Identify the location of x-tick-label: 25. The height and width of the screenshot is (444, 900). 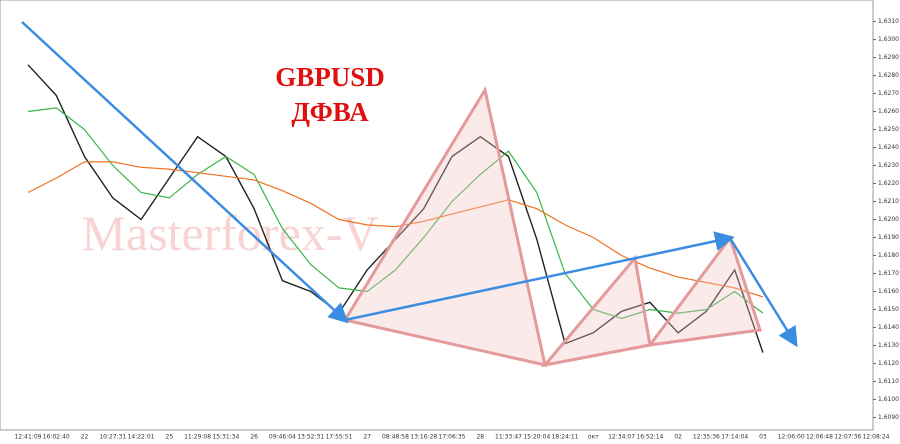
(170, 437).